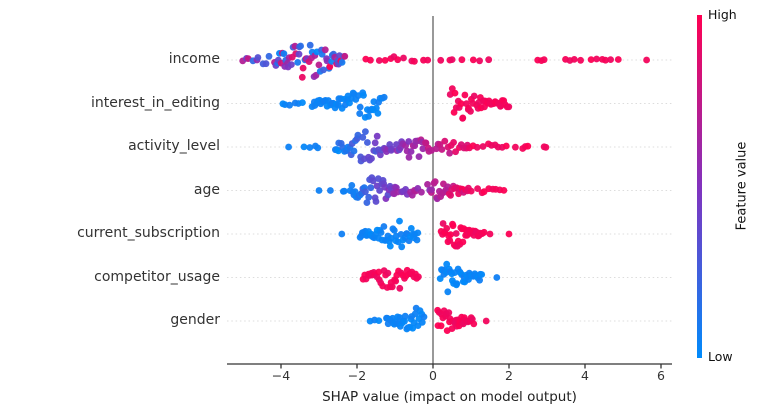 The width and height of the screenshot is (769, 420). I want to click on colorbar-high-label: High, so click(722, 14).